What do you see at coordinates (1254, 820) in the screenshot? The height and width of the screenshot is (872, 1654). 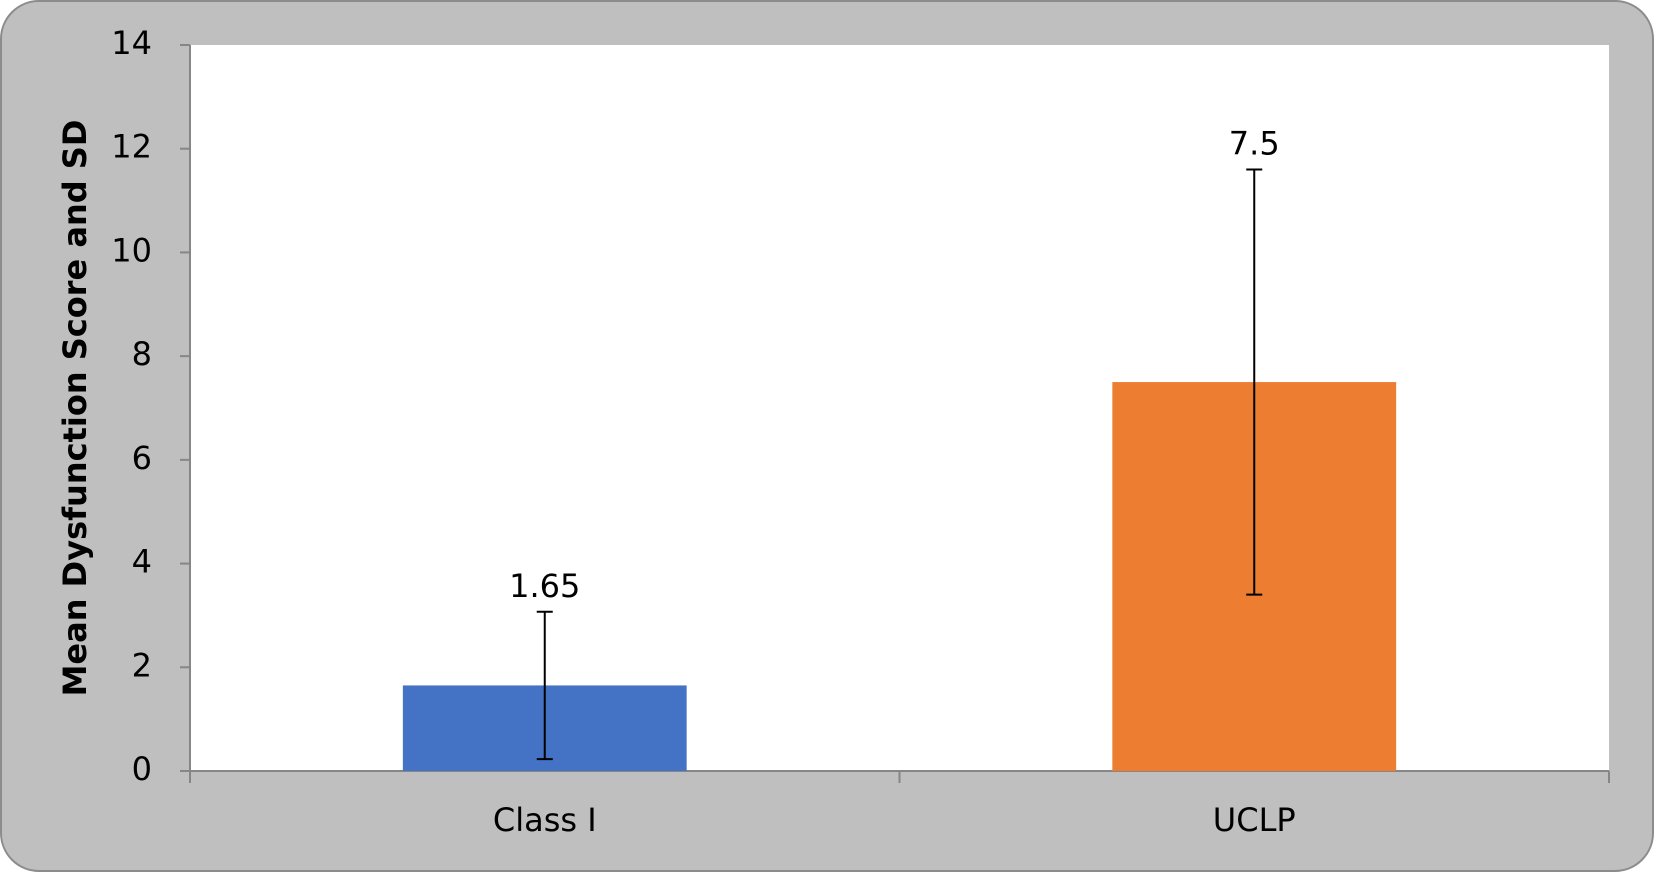 I see `x-tick-label: UCLP` at bounding box center [1254, 820].